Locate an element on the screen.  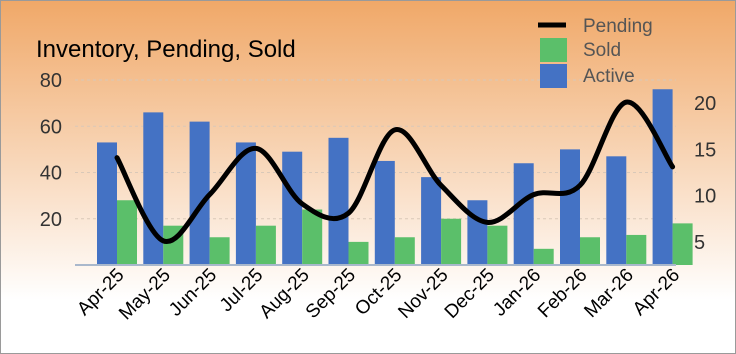
legend-label: Pending is located at coordinates (618, 26).